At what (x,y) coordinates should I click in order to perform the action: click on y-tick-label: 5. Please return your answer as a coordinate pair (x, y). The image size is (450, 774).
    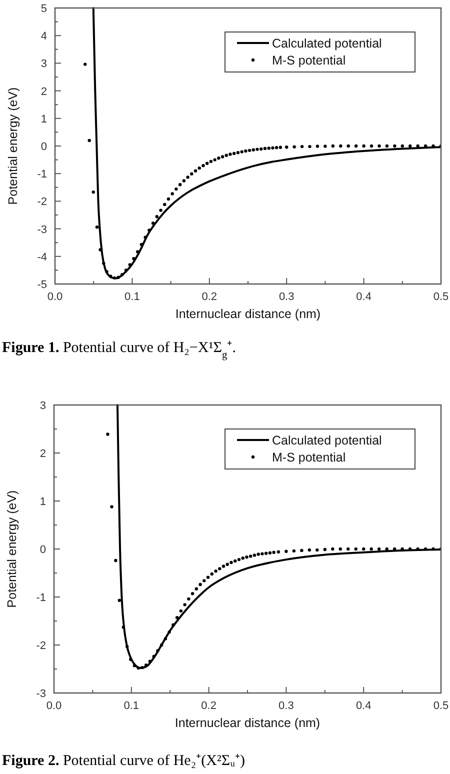
    Looking at the image, I should click on (43, 9).